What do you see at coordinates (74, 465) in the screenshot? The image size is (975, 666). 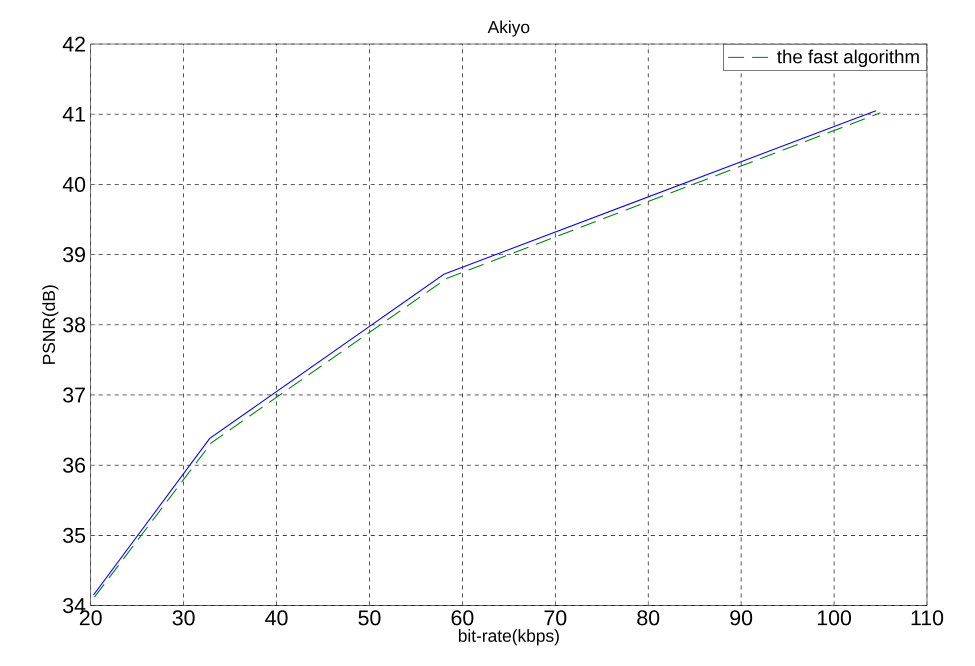 I see `y-tick-label: 36` at bounding box center [74, 465].